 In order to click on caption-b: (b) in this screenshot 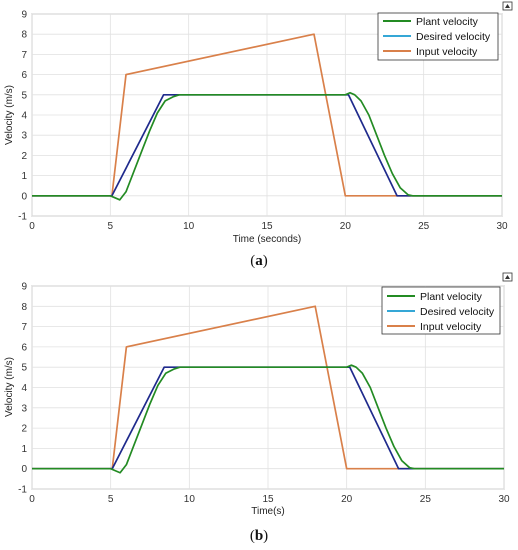, I will do `click(259, 536)`.